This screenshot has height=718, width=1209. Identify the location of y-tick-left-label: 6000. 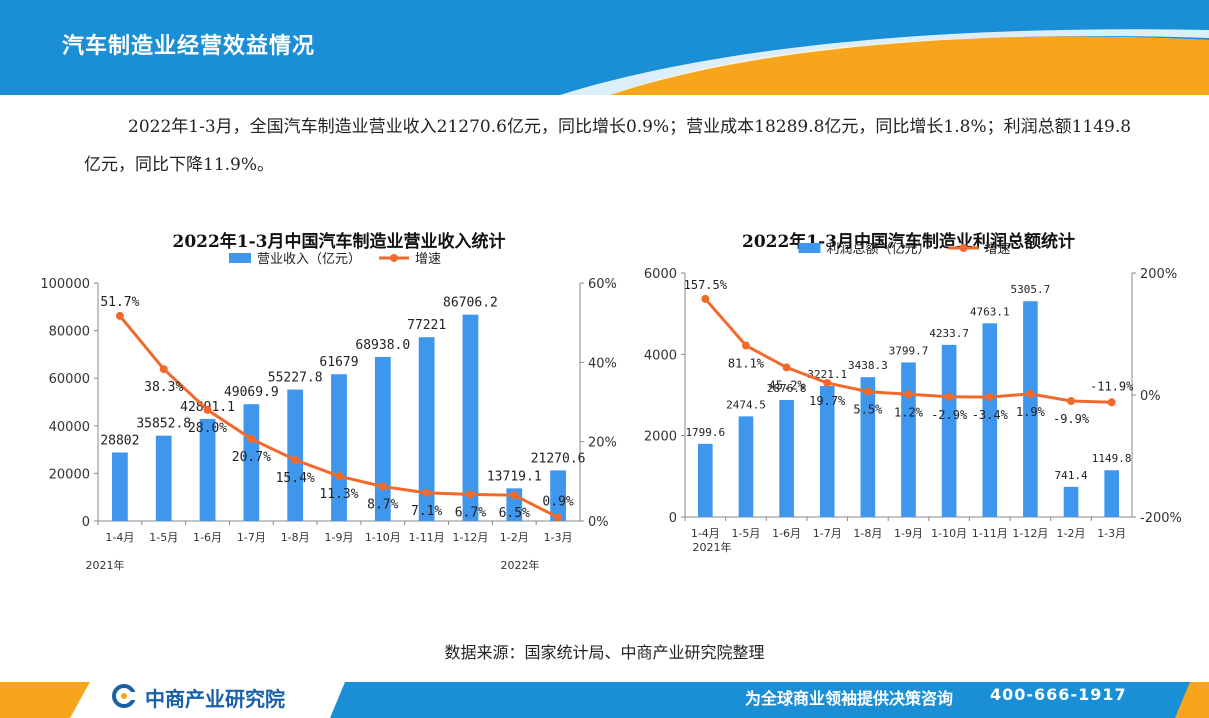
(660, 274).